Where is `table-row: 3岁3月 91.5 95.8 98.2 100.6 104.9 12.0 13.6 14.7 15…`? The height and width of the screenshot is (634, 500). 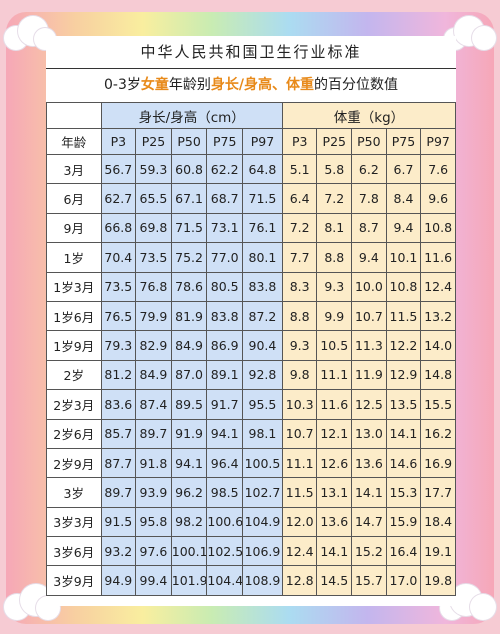 table-row: 3岁3月 91.5 95.8 98.2 100.6 104.9 12.0 13.6 14.7 15… is located at coordinates (251, 522).